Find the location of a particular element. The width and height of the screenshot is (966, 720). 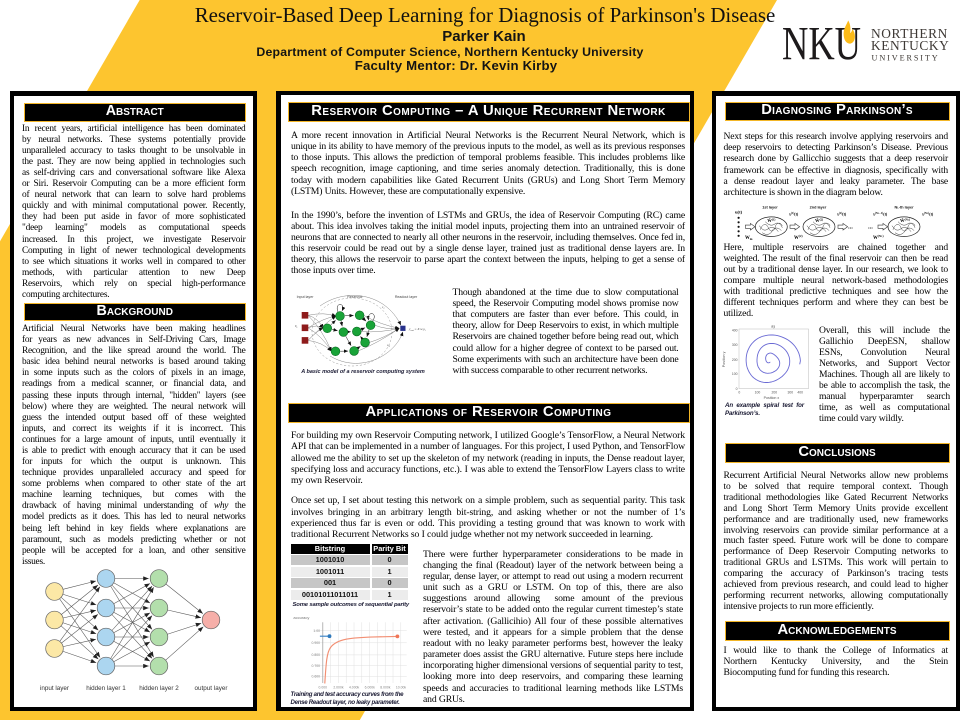

svg-text: x(NL−1)(t) is located at coordinates (880, 214).